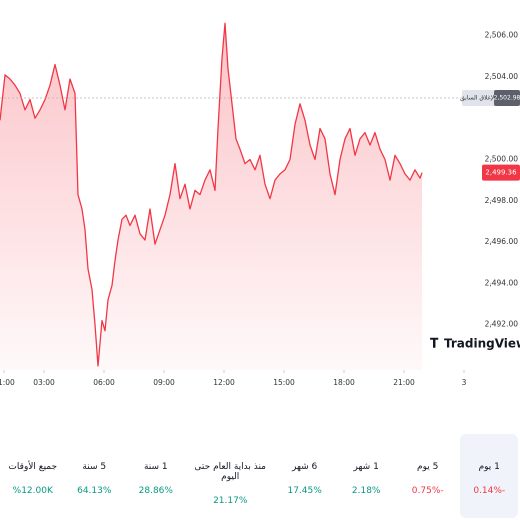 The height and width of the screenshot is (520, 520). What do you see at coordinates (464, 382) in the screenshot?
I see `x-tick-label: 3` at bounding box center [464, 382].